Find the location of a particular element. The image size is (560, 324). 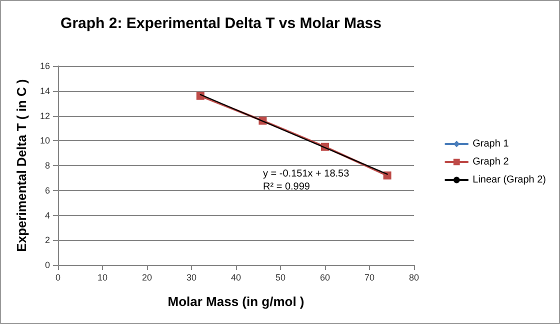

annotation: y = -0.151x + 18.53 is located at coordinates (306, 174).